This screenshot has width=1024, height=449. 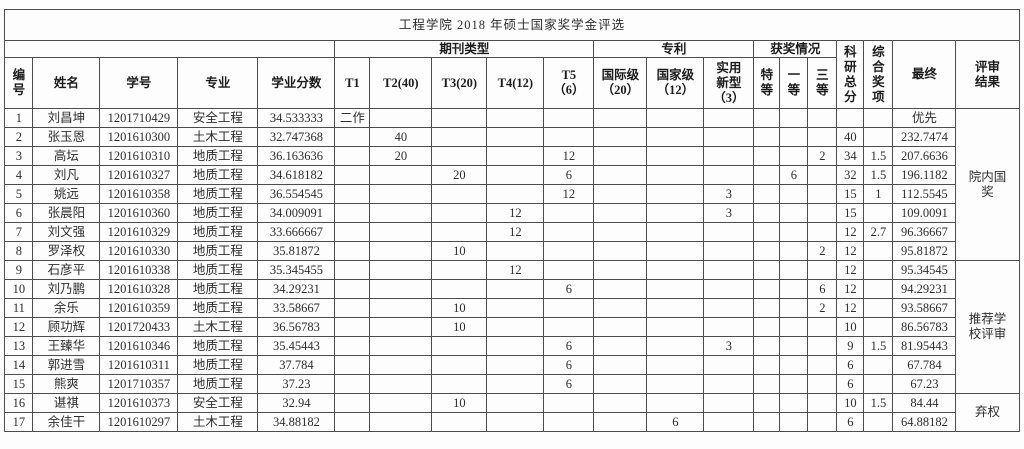 What do you see at coordinates (66, 365) in the screenshot?
I see `table-cell: 郭进雪` at bounding box center [66, 365].